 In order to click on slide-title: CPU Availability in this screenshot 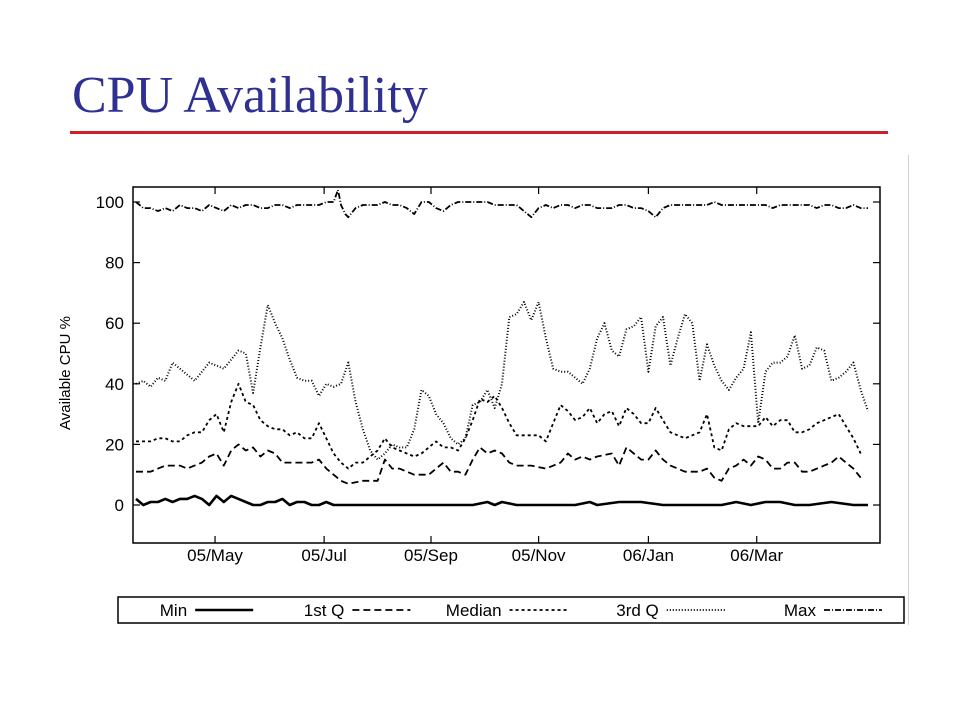, I will do `click(250, 95)`.